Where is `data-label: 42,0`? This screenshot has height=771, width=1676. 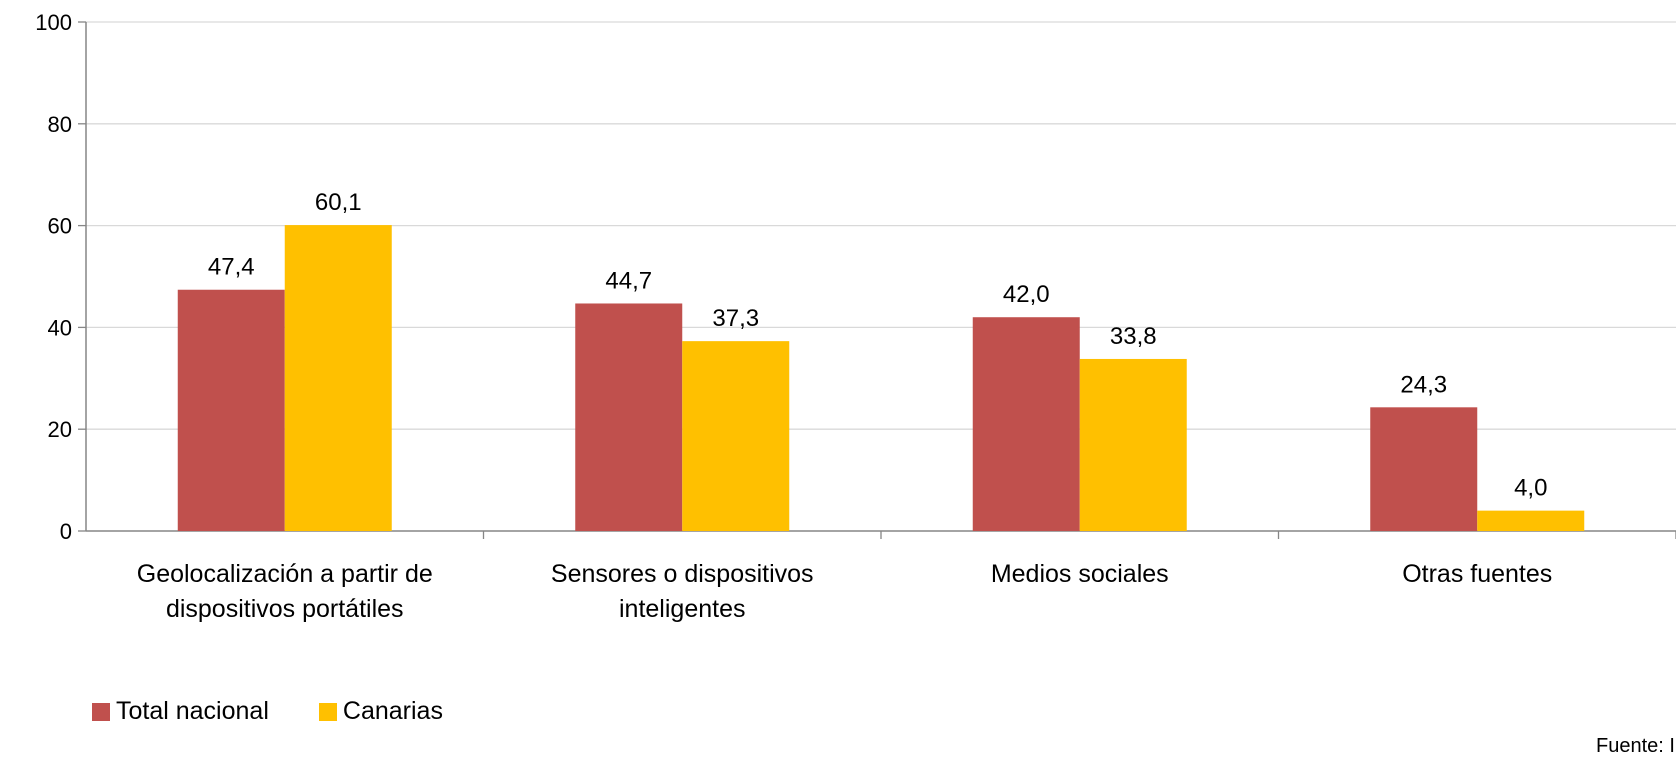 data-label: 42,0 is located at coordinates (1026, 294).